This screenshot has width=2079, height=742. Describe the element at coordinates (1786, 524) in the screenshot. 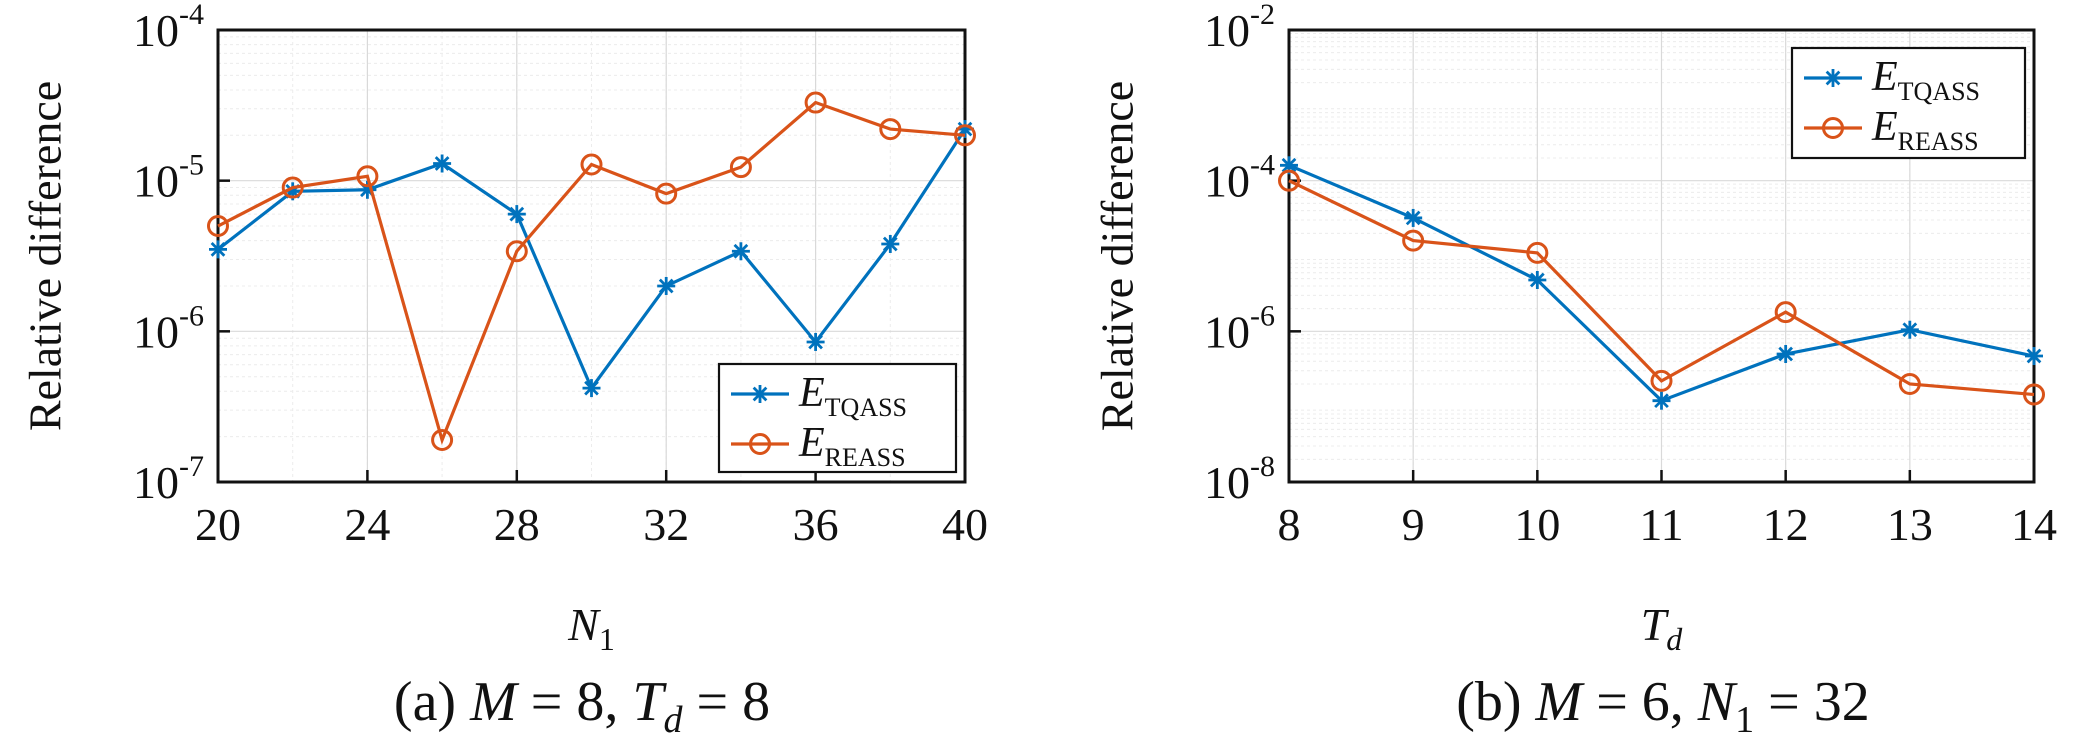

I see `x-tick-label: 12` at that location.